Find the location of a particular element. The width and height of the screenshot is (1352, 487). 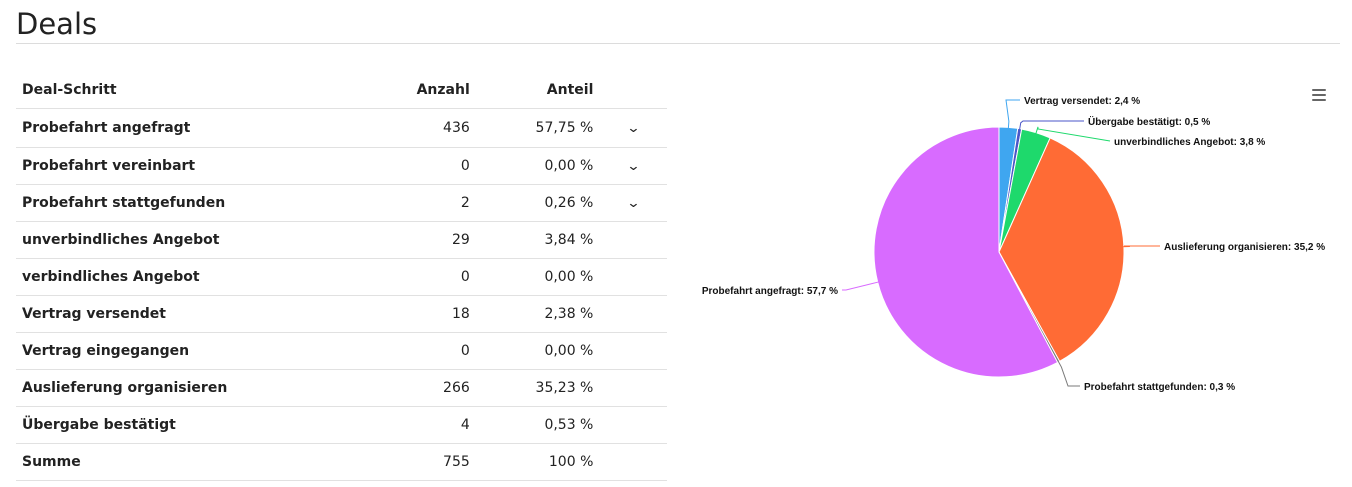

pie-data-label: Übergabe bestätigt: 0,5 % is located at coordinates (1149, 121).